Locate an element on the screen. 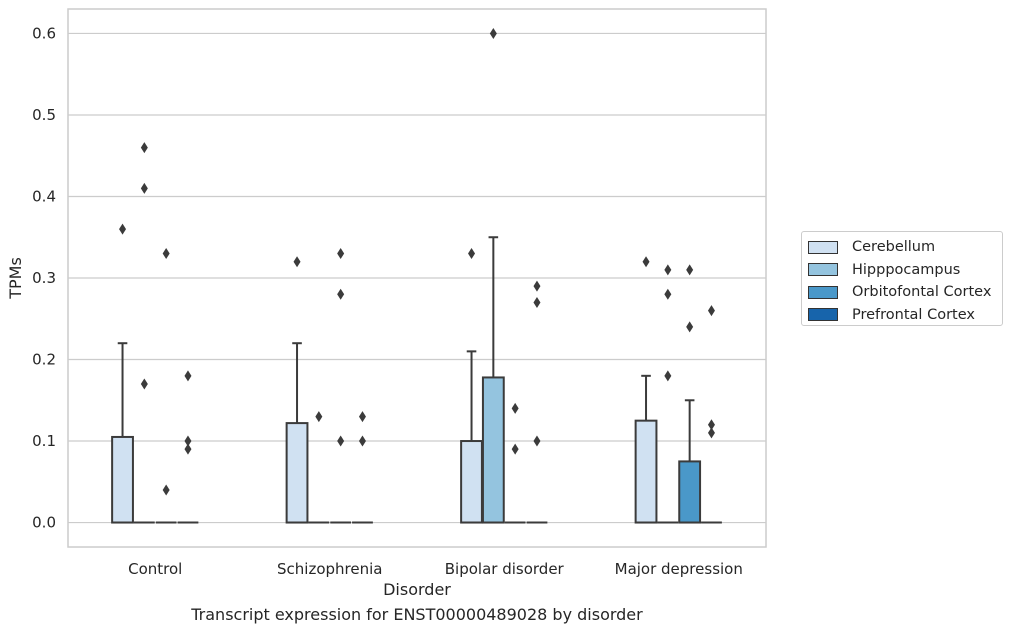 The width and height of the screenshot is (1014, 634). y-tick-label: 0.0 is located at coordinates (44, 523).